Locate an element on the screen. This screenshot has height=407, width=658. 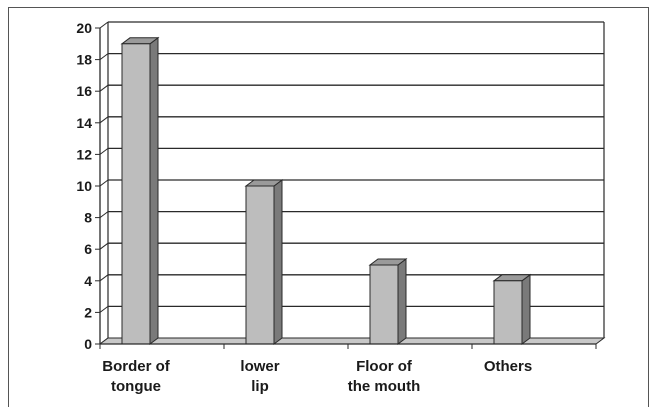
x-category-label: lower lip is located at coordinates (259, 376).